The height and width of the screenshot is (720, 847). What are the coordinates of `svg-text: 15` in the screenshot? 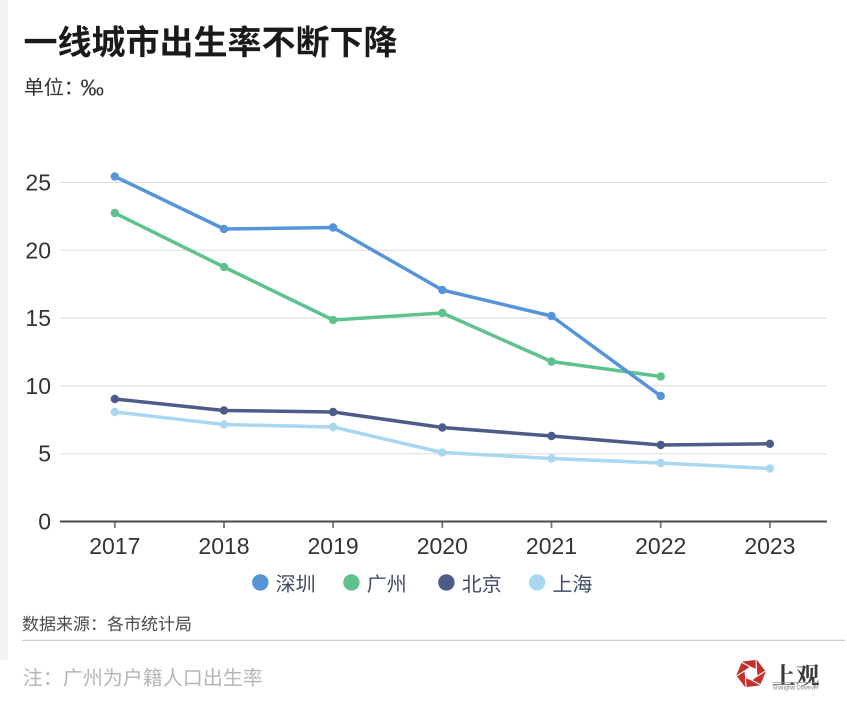 It's located at (38, 318).